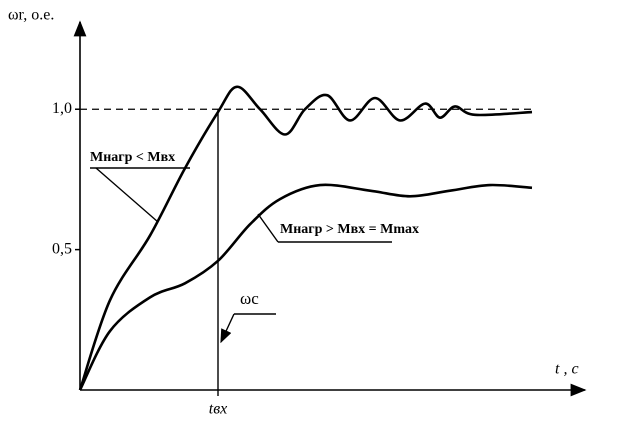 The height and width of the screenshot is (435, 625). Describe the element at coordinates (349, 229) in the screenshot. I see `series-label: Mнагр > Mвх = Mmax` at that location.